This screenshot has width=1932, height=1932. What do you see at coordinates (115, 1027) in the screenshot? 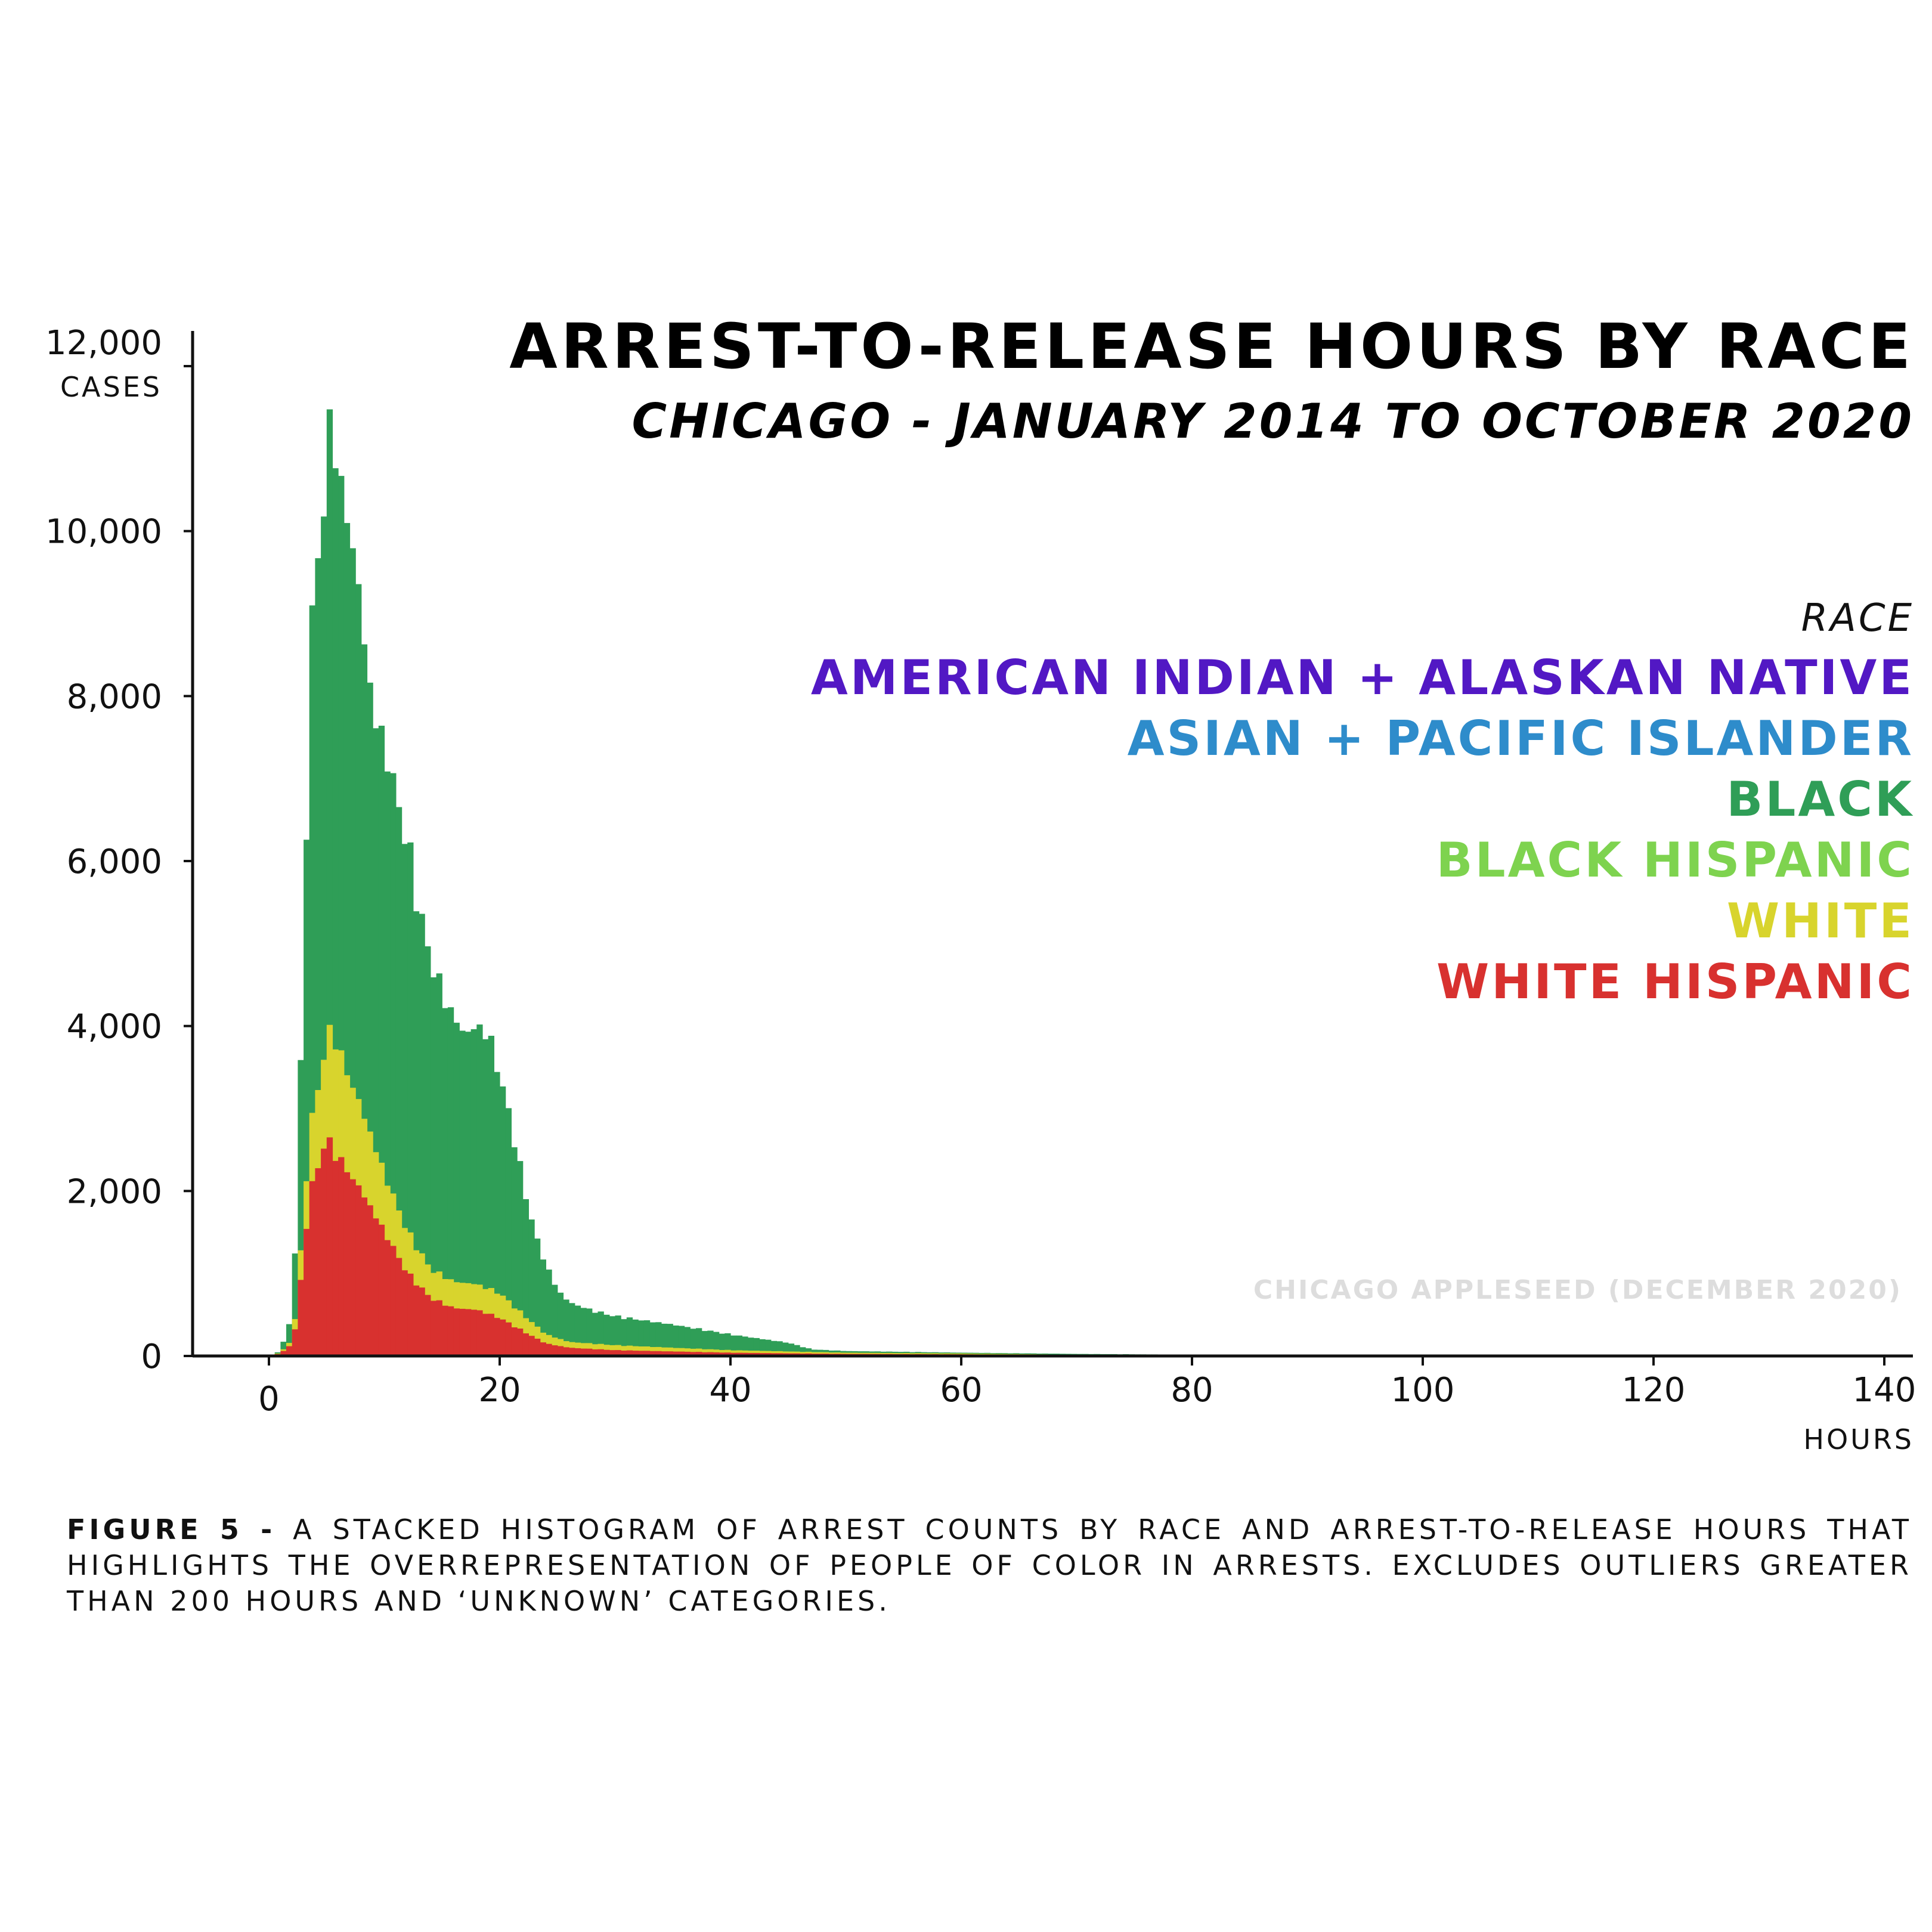
I see `y-tick-label: 4,000` at bounding box center [115, 1027].